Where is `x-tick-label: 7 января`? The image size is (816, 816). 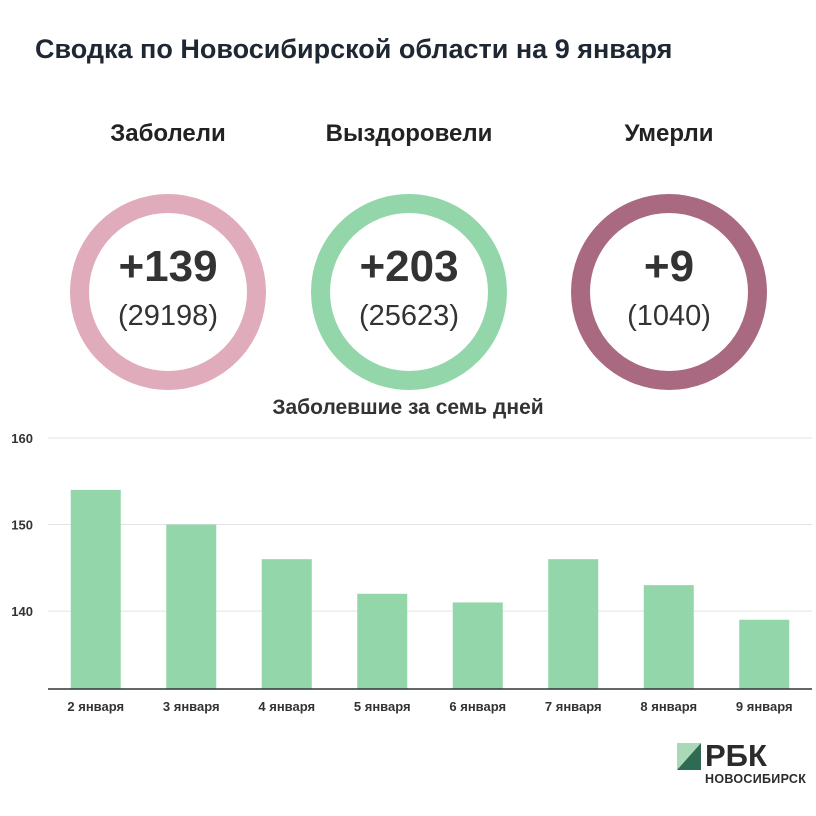
x-tick-label: 7 января is located at coordinates (573, 706).